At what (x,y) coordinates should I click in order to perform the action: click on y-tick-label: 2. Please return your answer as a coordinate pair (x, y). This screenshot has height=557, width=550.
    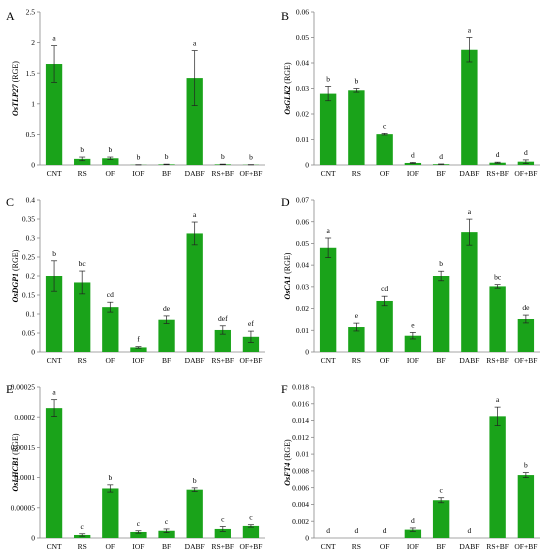
    Looking at the image, I should click on (33, 42).